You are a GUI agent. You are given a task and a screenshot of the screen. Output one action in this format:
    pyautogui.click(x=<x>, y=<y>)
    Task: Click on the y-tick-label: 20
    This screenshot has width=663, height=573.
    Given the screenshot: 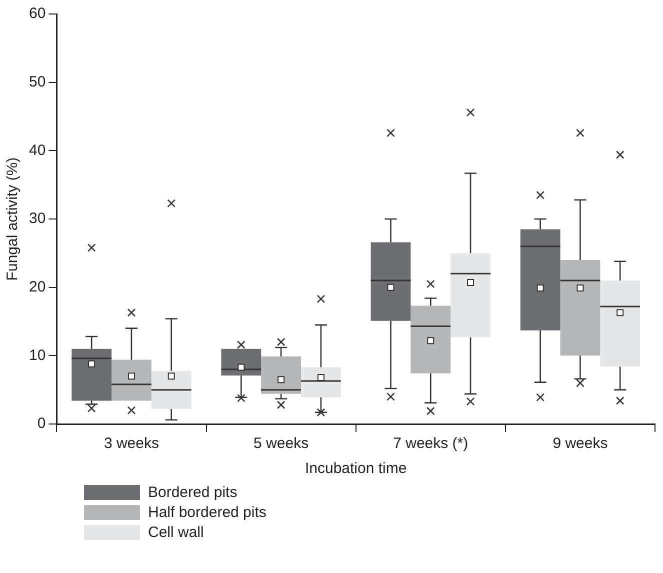 What is the action you would take?
    pyautogui.click(x=37, y=287)
    